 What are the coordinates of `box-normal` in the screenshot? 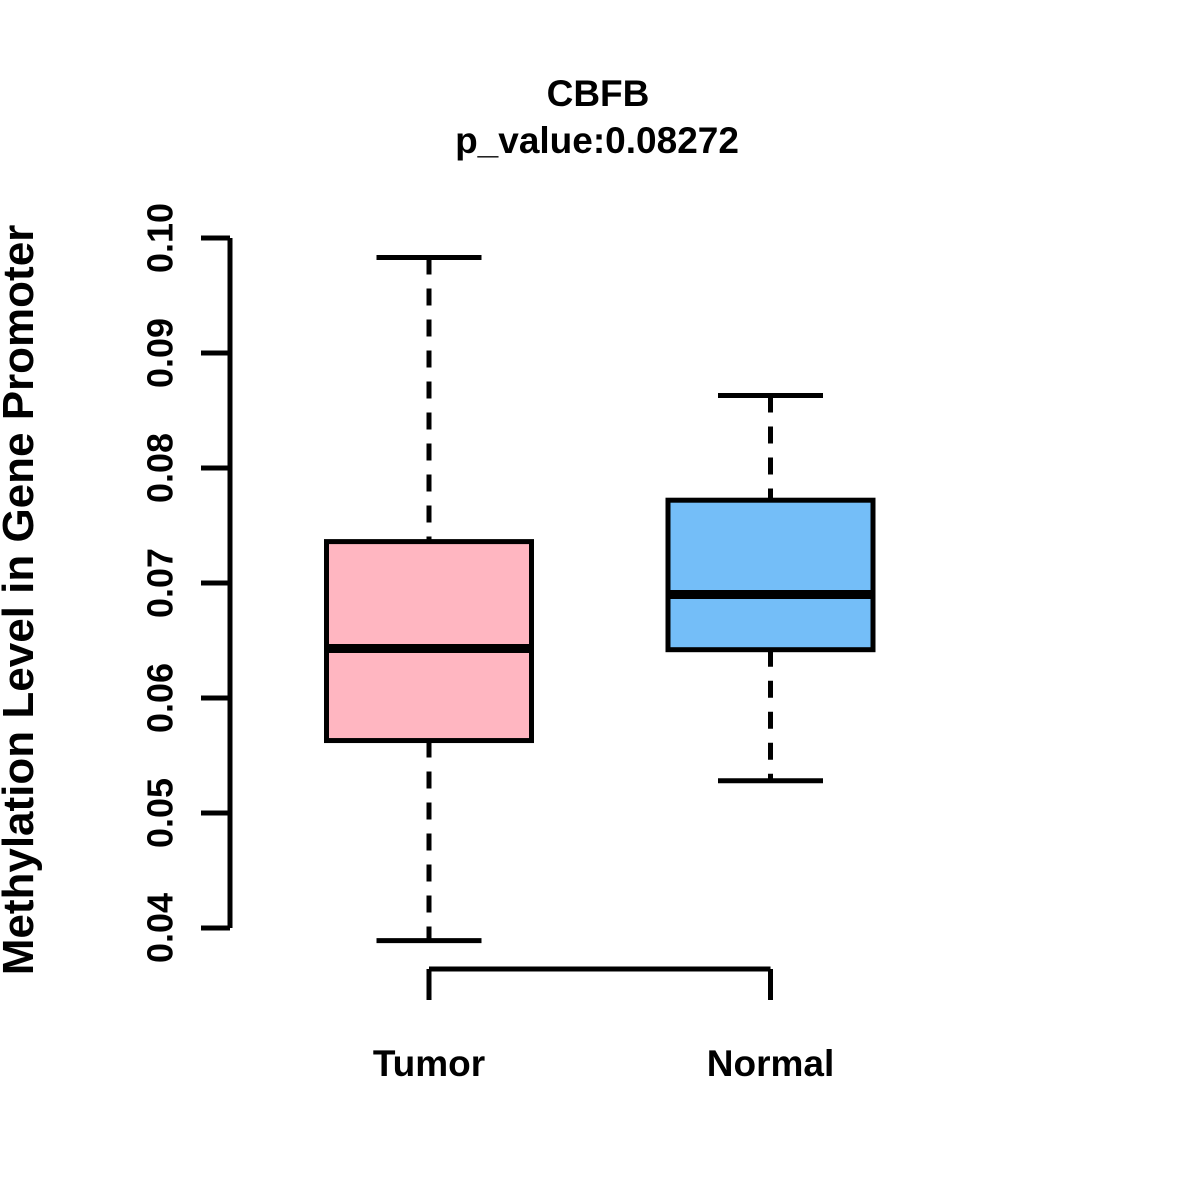 It's located at (770, 575).